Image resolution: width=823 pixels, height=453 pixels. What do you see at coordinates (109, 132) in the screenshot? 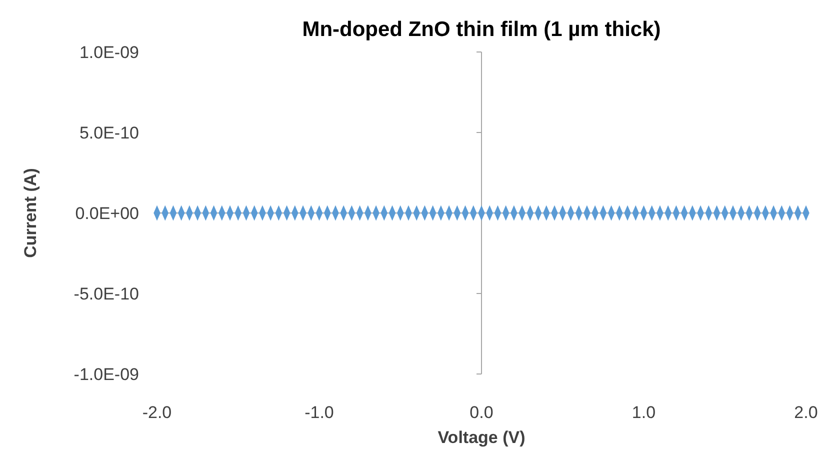
I see `y-tick-label: 5.0E-10` at bounding box center [109, 132].